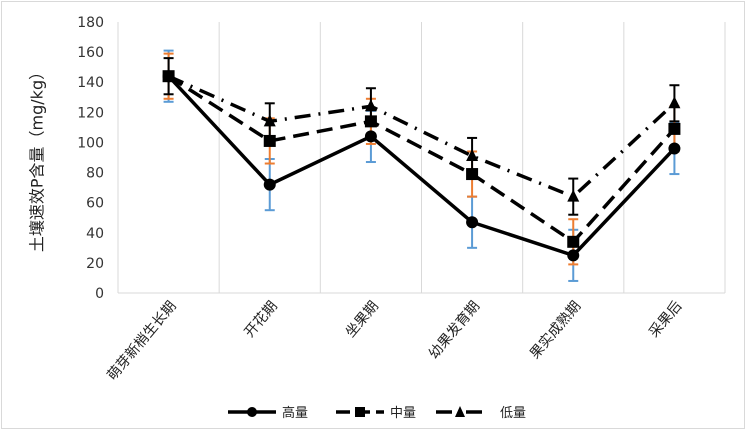 The image size is (748, 432). Describe the element at coordinates (95, 264) in the screenshot. I see `y-tick-label: 20` at that location.